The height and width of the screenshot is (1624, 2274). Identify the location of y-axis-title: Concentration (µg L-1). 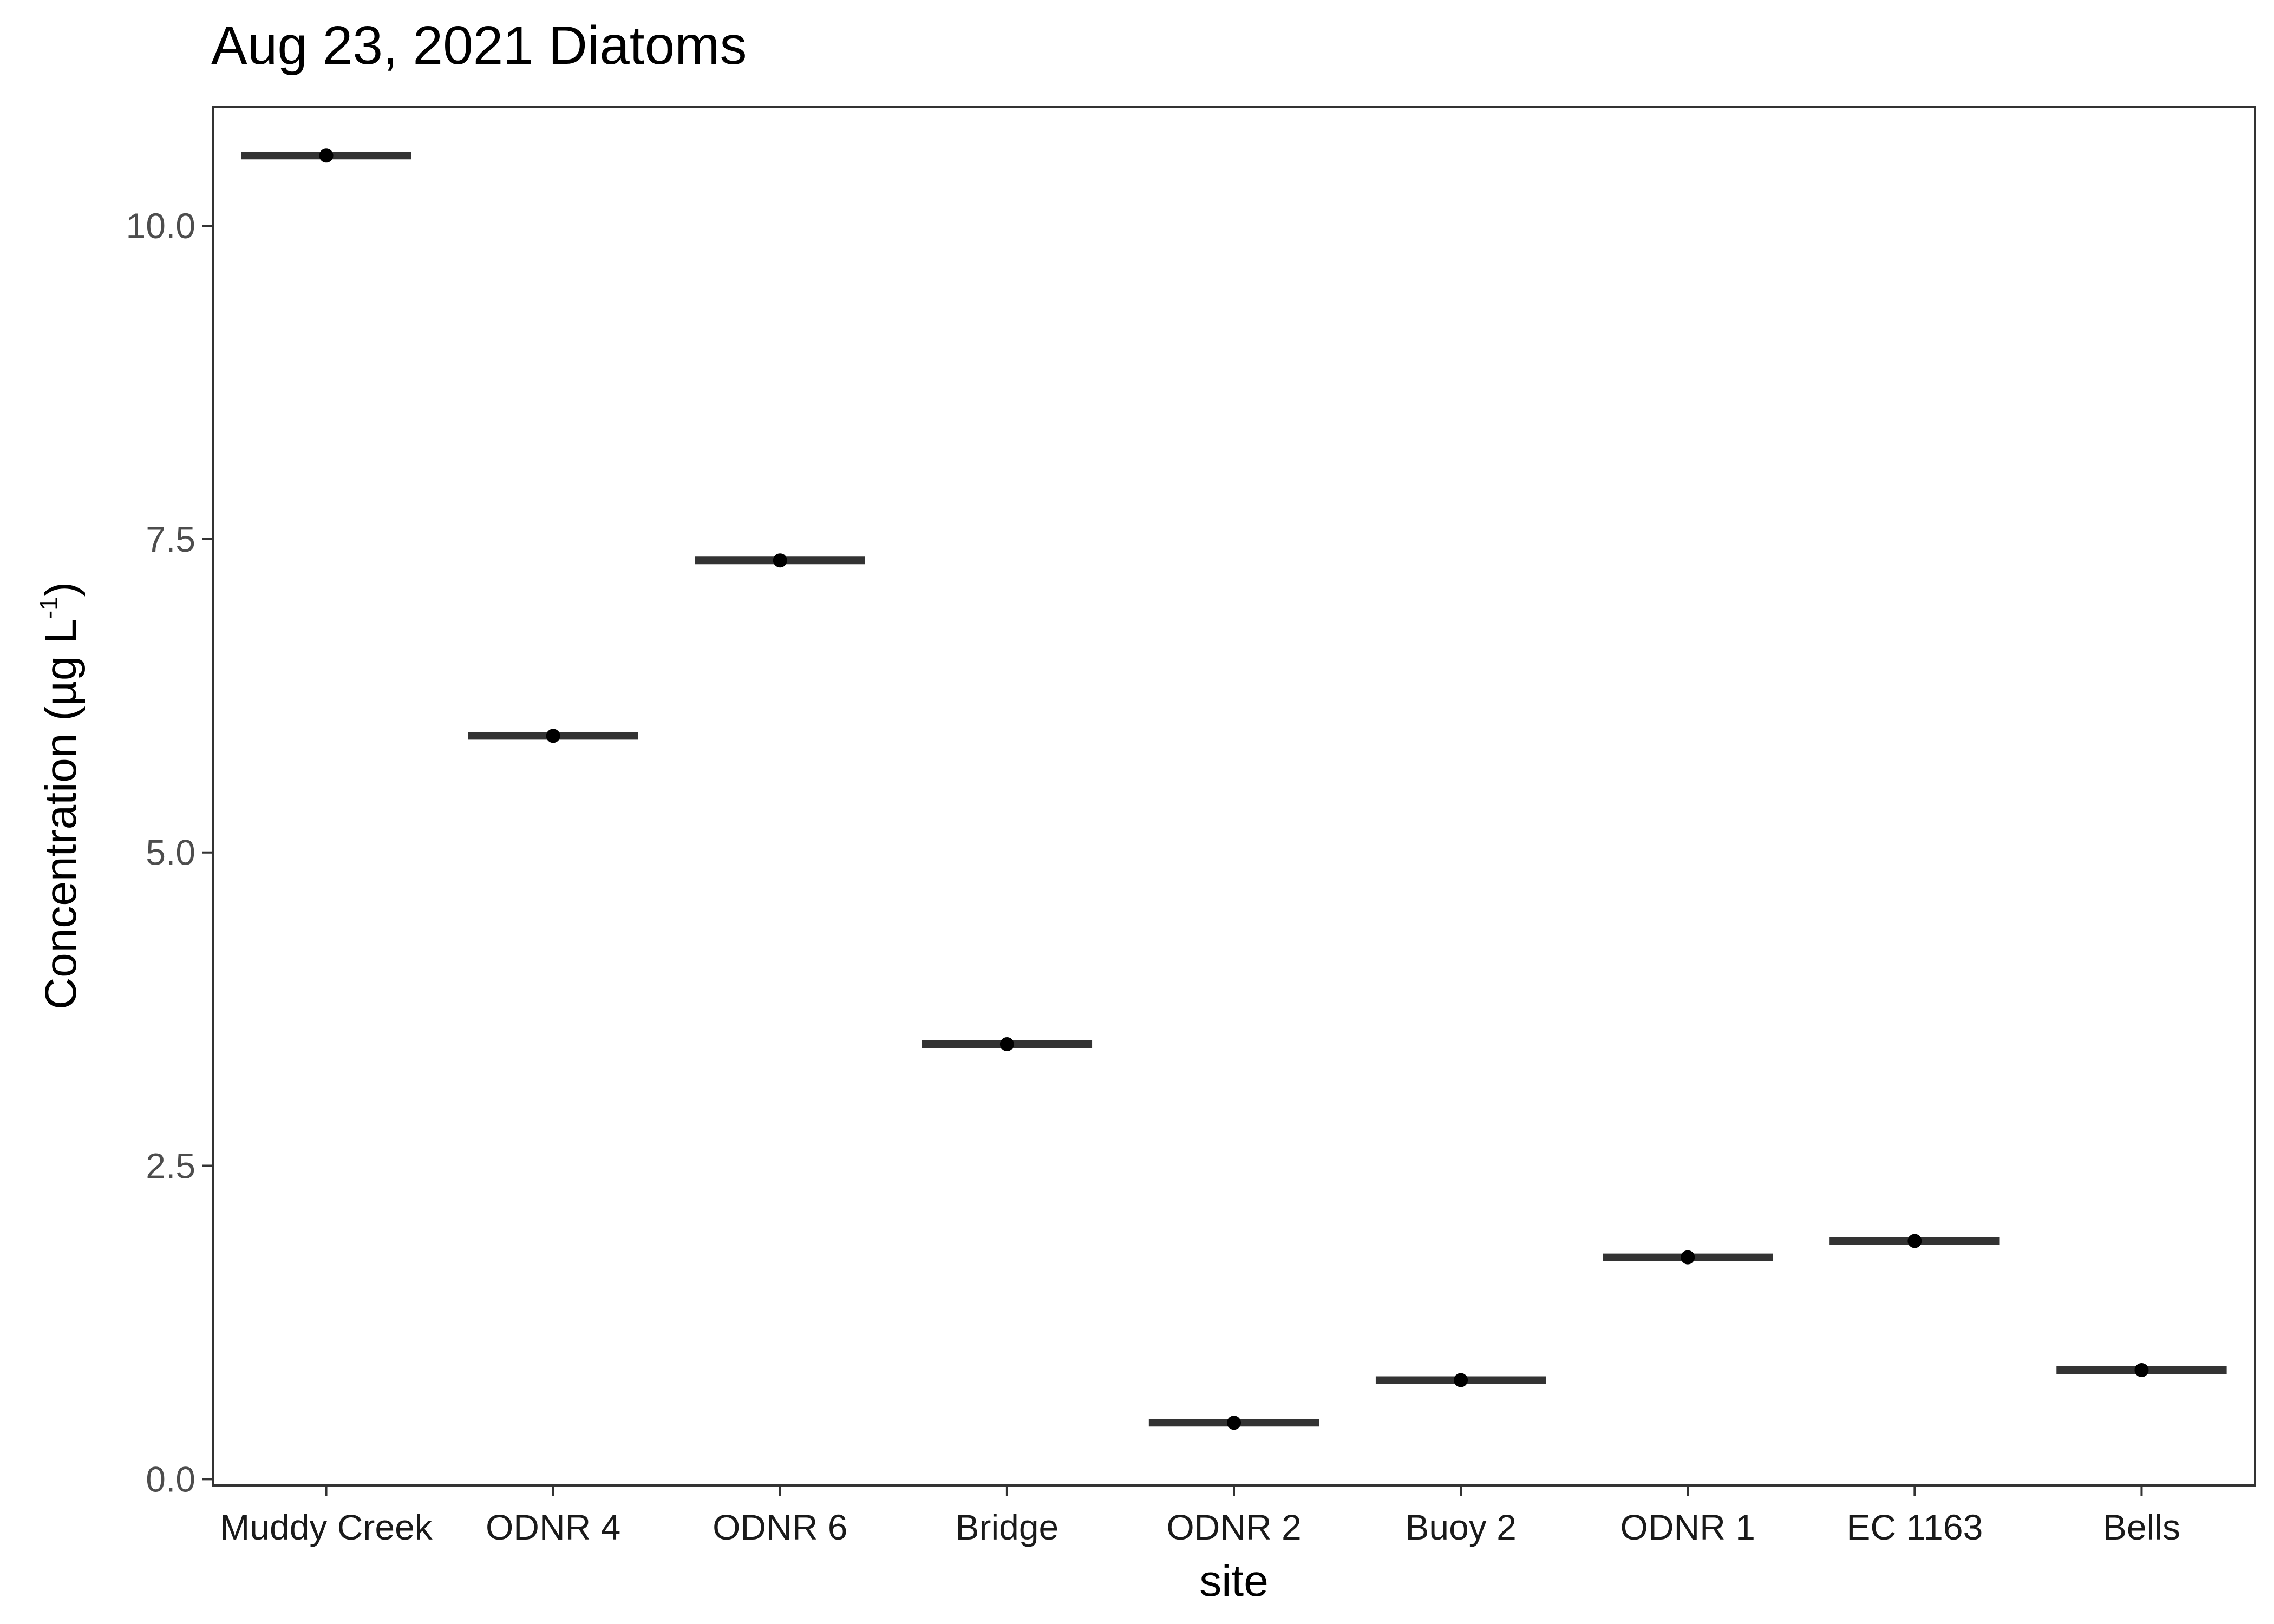
(61, 796).